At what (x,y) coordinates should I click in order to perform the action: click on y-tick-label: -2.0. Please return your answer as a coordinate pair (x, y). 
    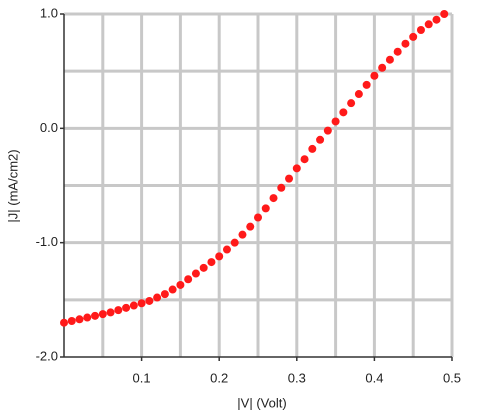
    Looking at the image, I should click on (47, 355).